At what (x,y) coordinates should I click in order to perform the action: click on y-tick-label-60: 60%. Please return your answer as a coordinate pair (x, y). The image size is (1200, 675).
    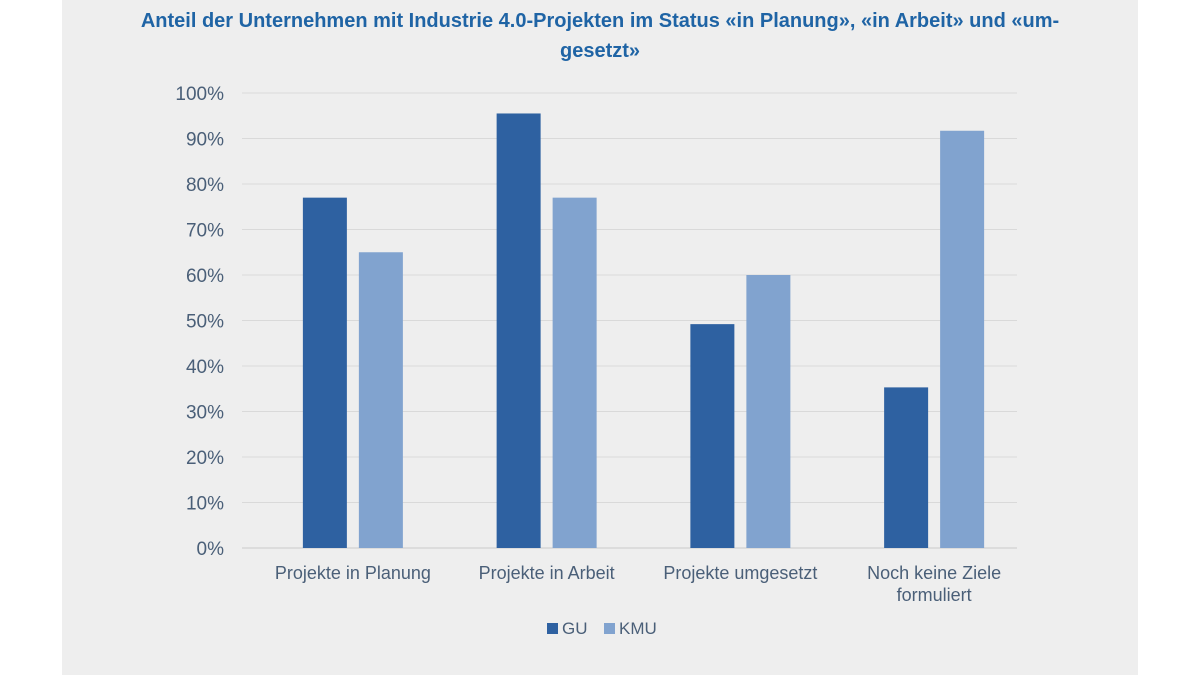
    Looking at the image, I should click on (205, 276).